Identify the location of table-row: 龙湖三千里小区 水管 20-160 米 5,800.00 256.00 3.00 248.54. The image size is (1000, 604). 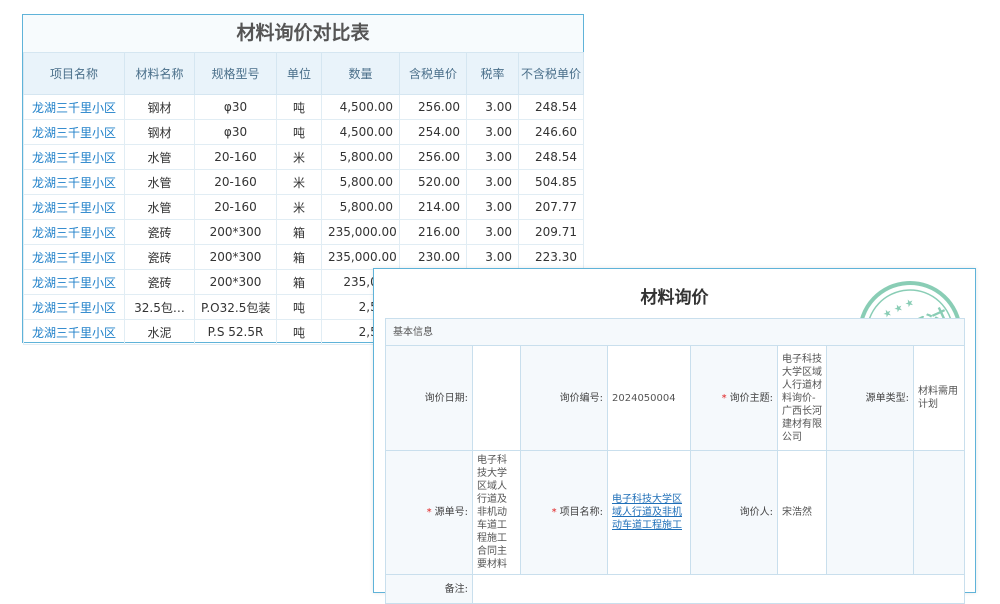
(303, 157).